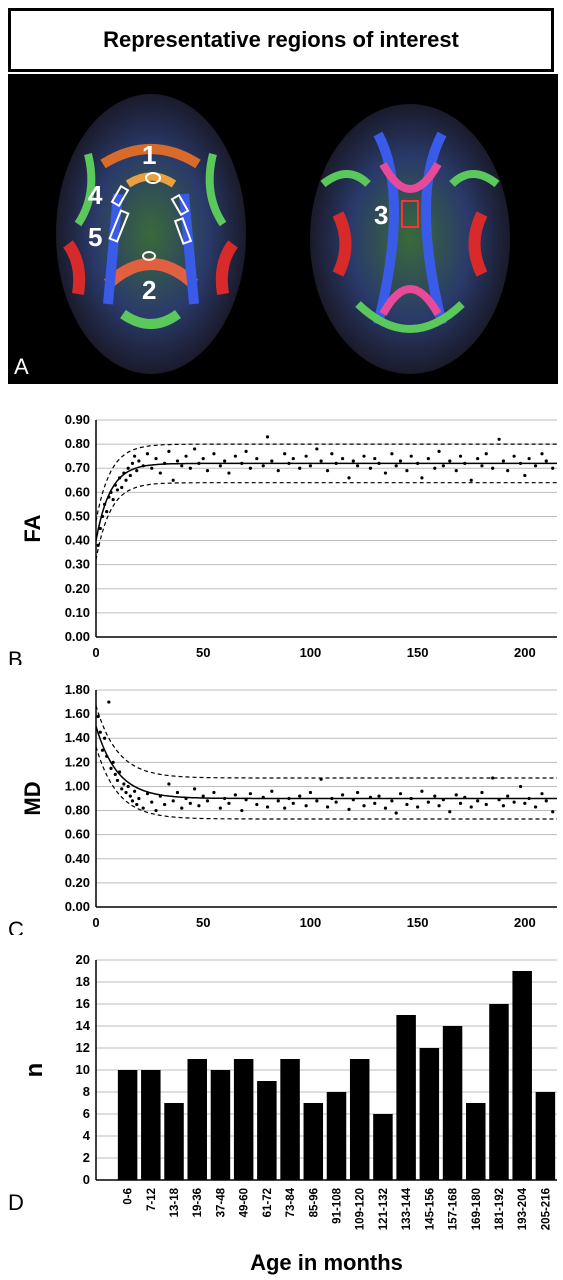  Describe the element at coordinates (418, 652) in the screenshot. I see `x-tick-label: 150` at that location.